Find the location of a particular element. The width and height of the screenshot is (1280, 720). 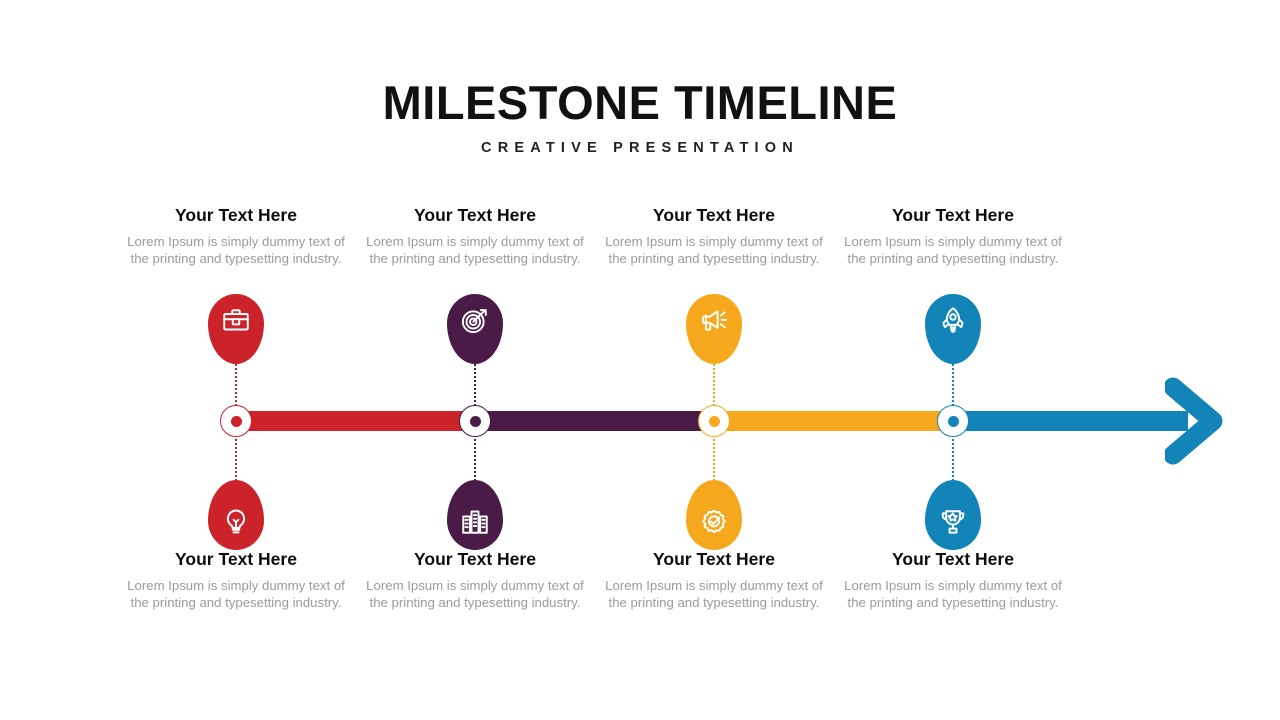

gear-check-icon is located at coordinates (714, 522).